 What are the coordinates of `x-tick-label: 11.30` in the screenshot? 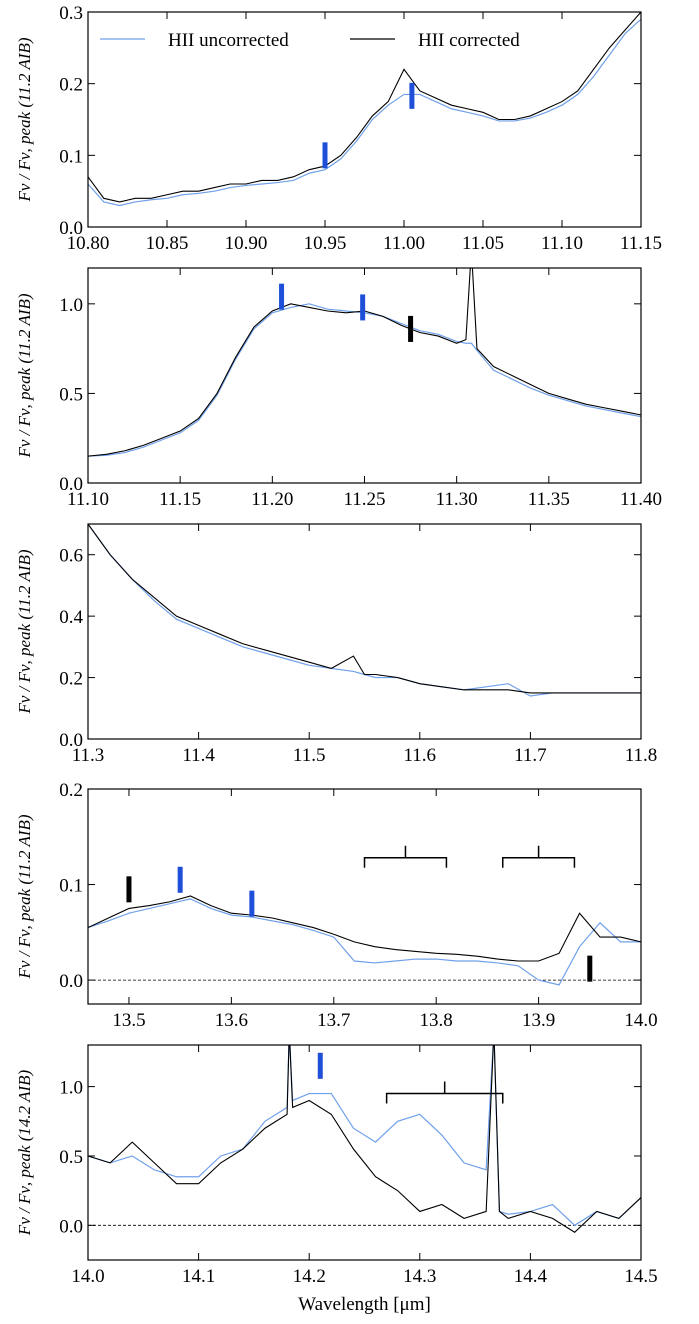 It's located at (457, 499).